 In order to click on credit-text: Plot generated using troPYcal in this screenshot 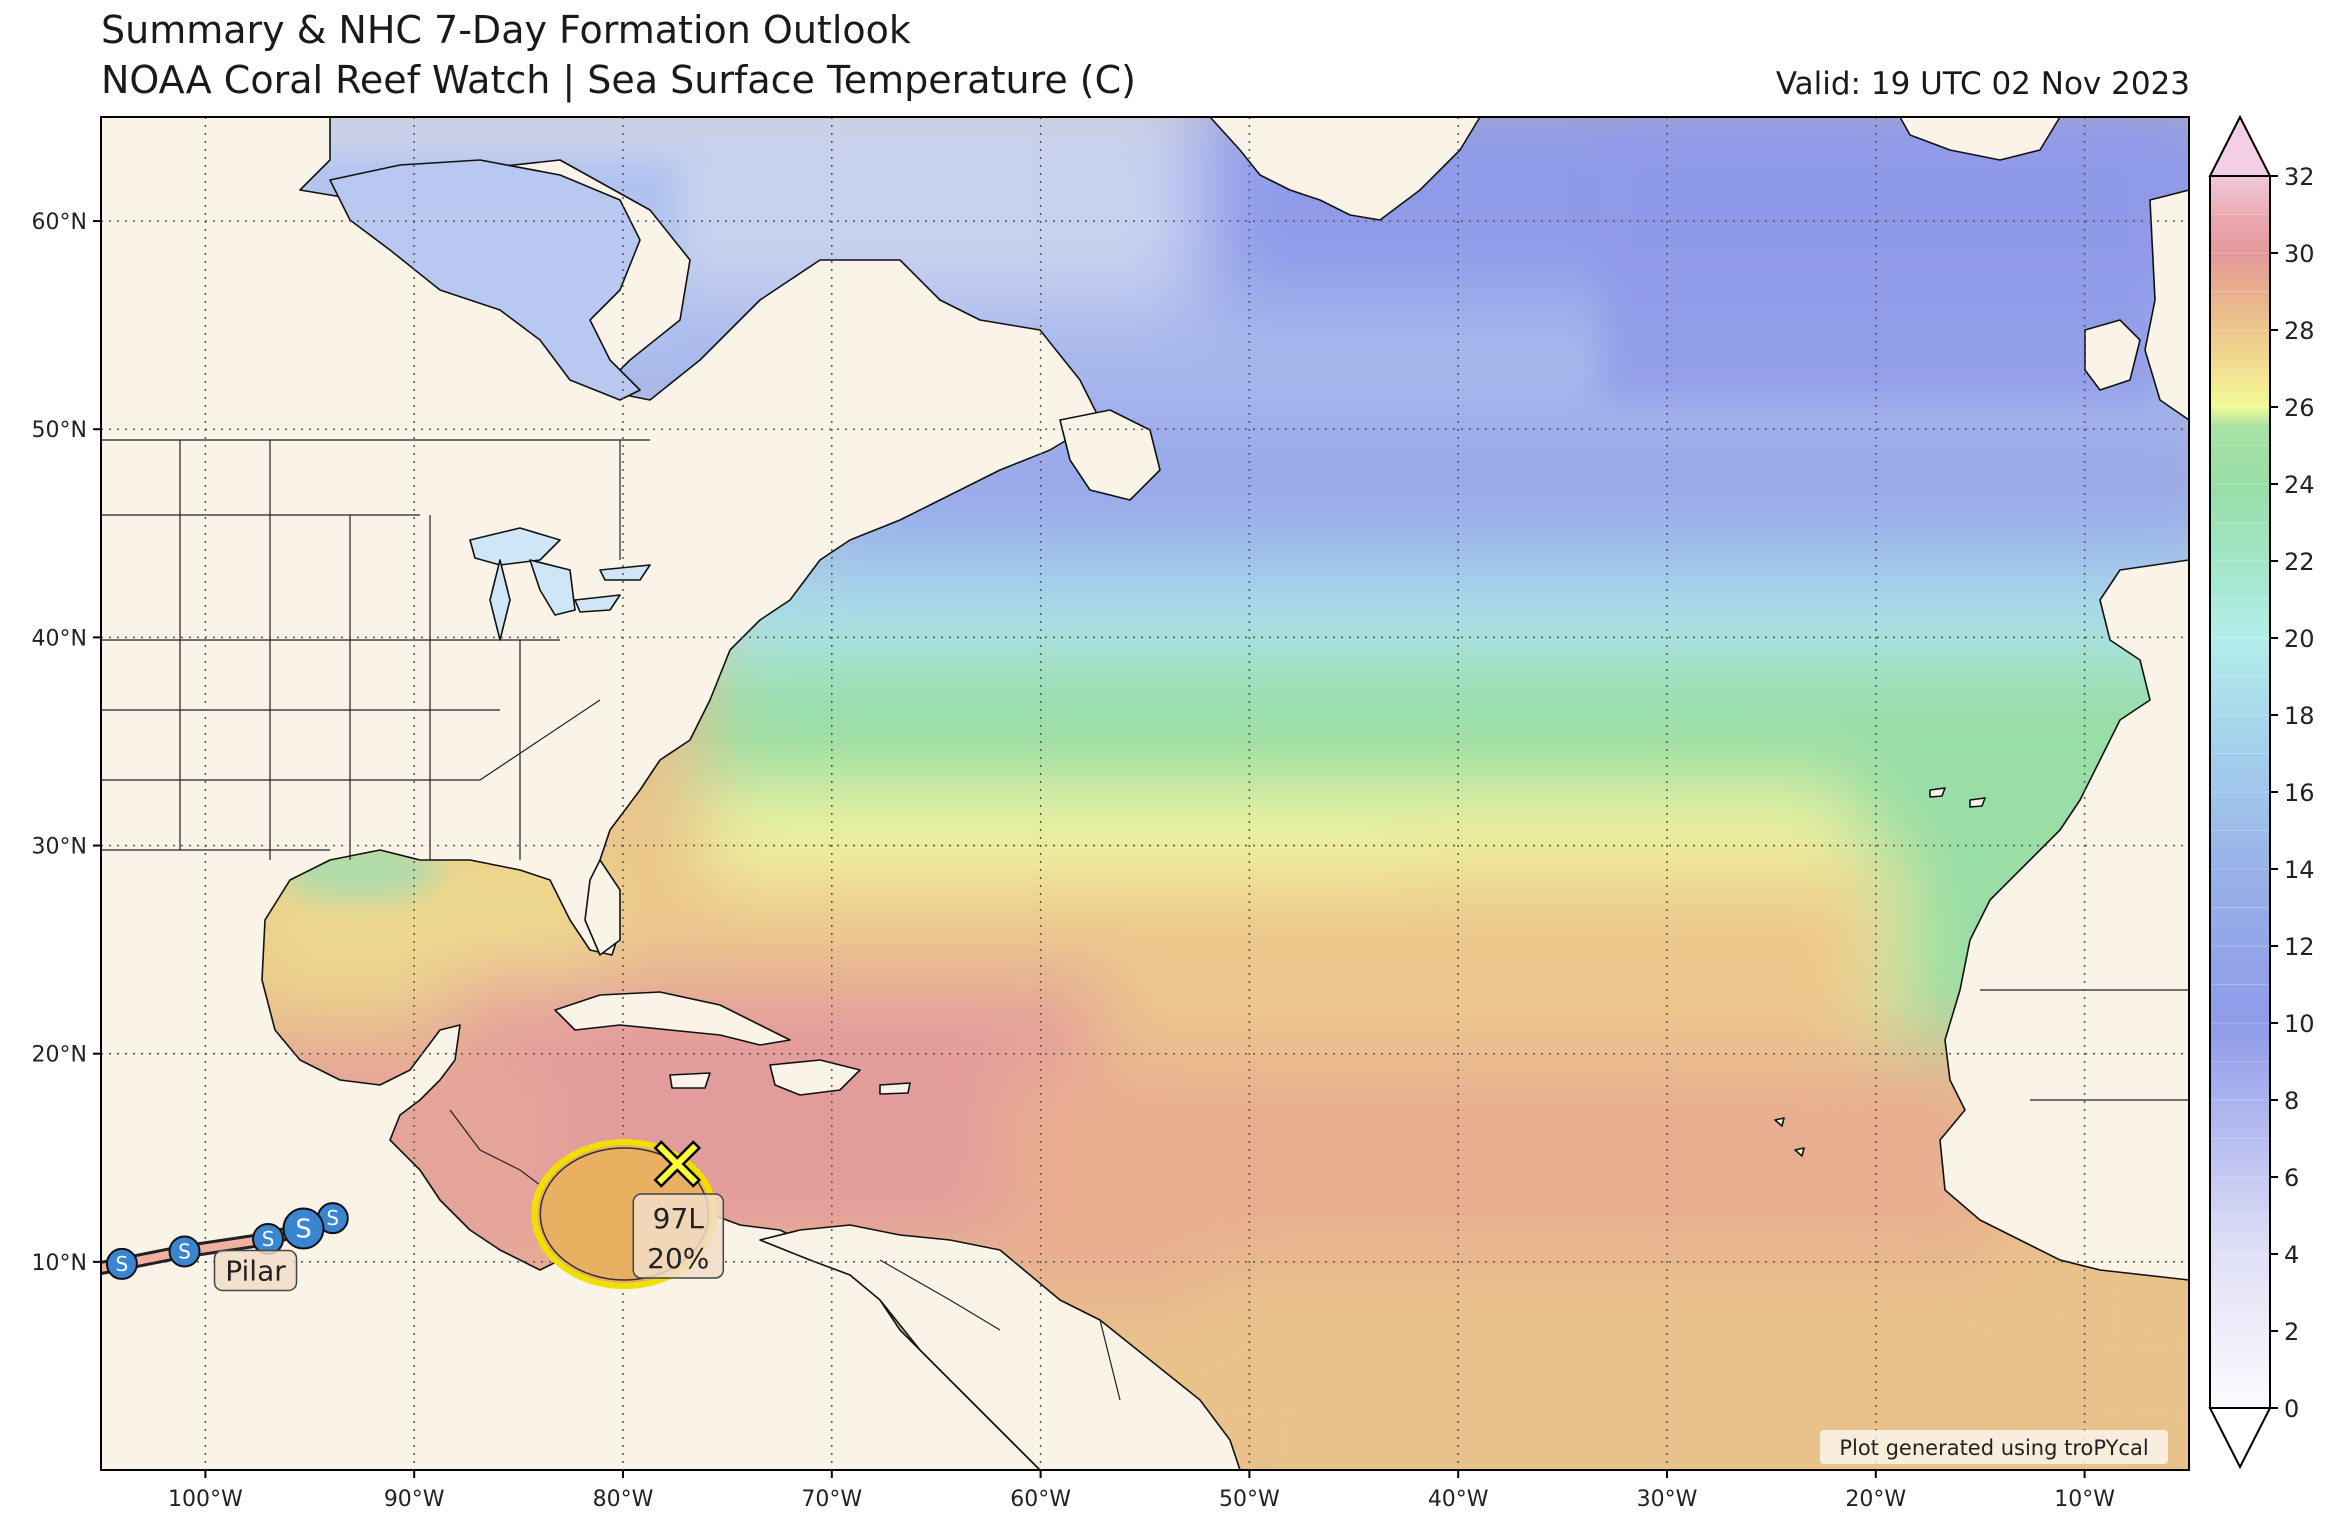, I will do `click(1993, 1448)`.